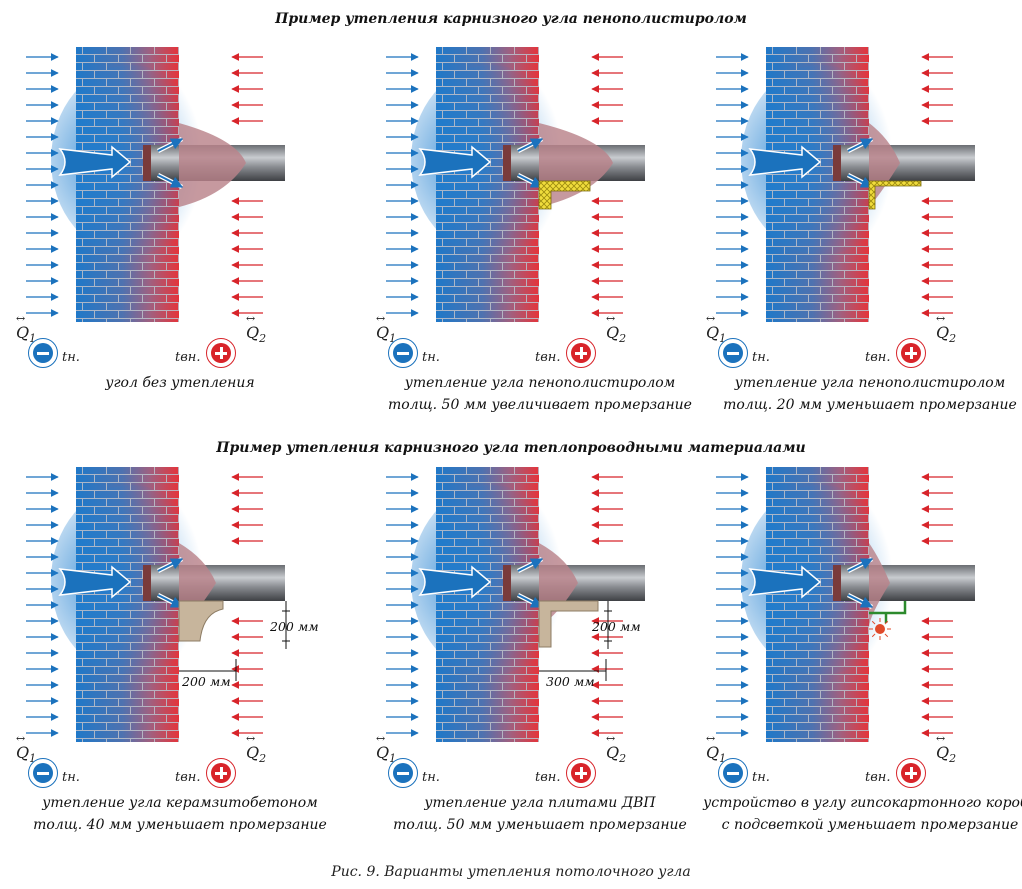 The image size is (1022, 889). I want to click on lamp, so click(880, 629).